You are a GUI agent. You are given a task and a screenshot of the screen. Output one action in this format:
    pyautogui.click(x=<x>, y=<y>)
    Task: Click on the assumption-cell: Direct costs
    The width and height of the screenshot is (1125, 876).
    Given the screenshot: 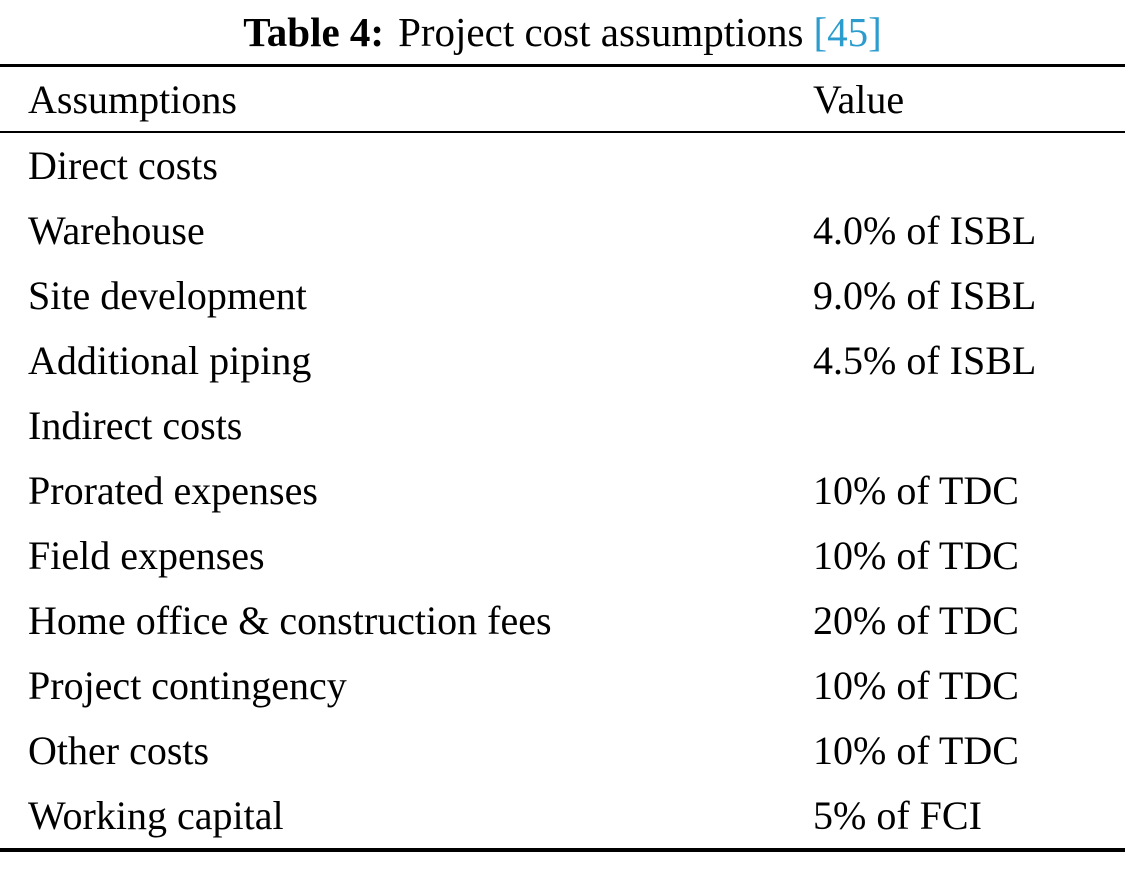 What is the action you would take?
    pyautogui.click(x=123, y=165)
    